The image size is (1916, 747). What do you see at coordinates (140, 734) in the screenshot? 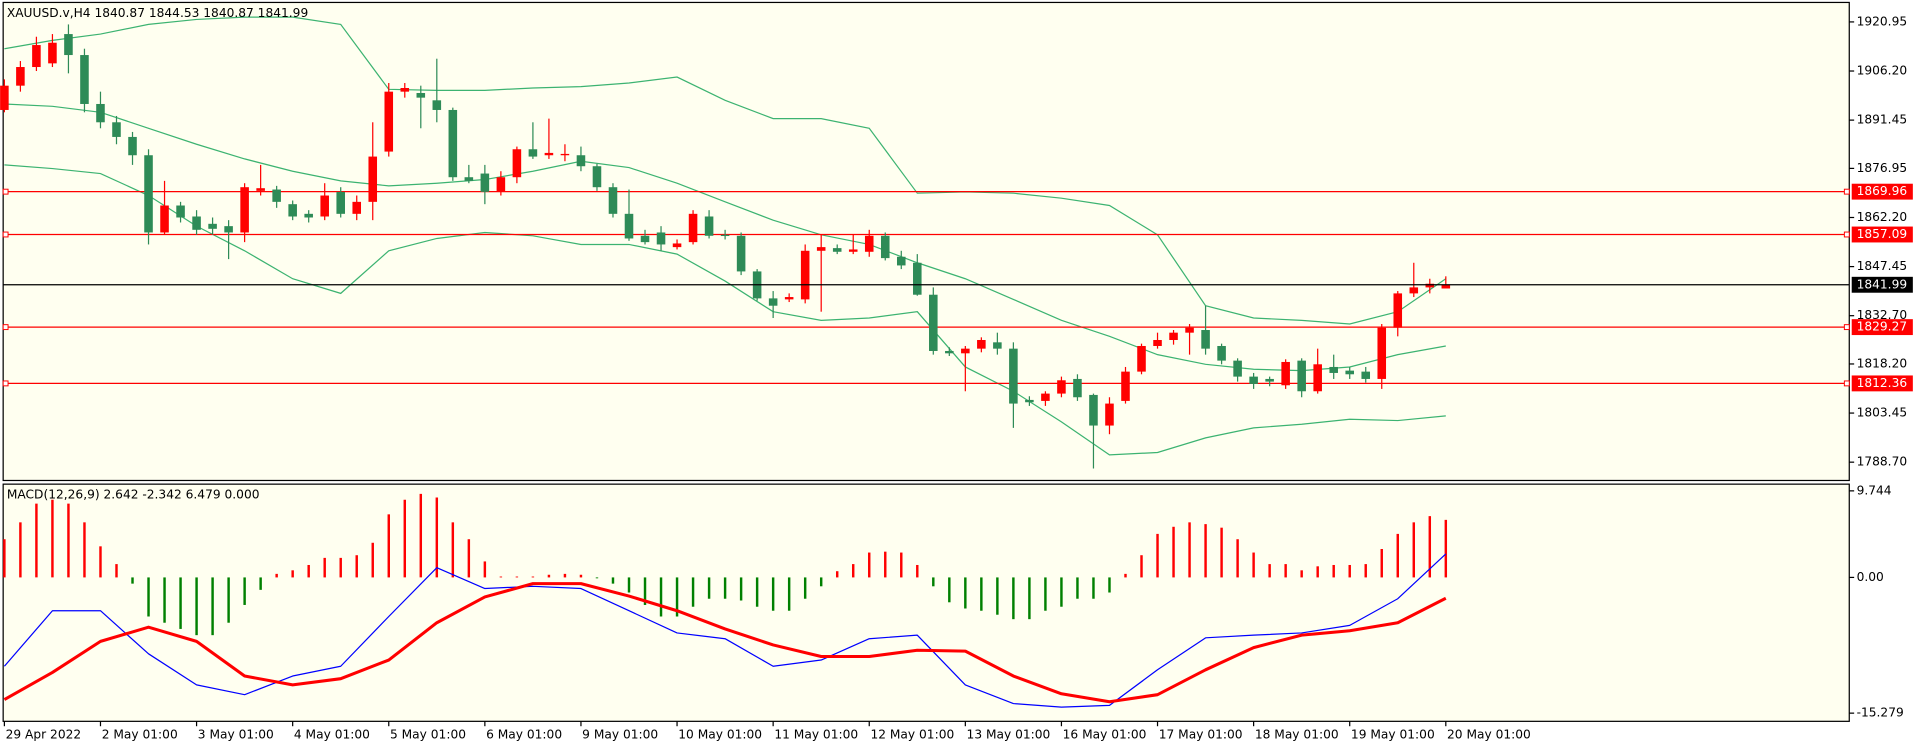
I see `x-tick-label: 2 May 01:00` at bounding box center [140, 734].